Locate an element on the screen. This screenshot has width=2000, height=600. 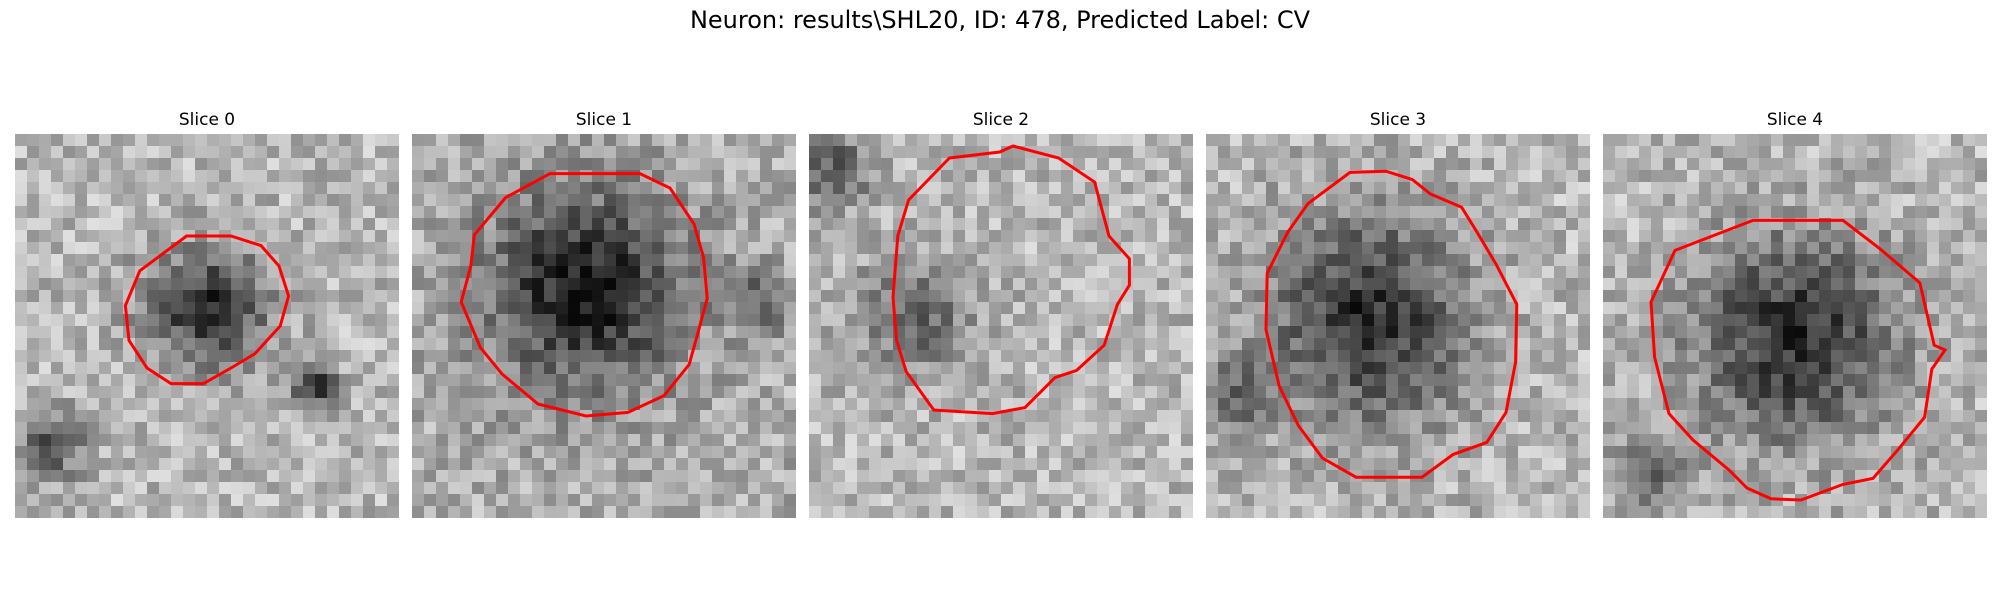
slice-title: Slice 1 is located at coordinates (604, 120).